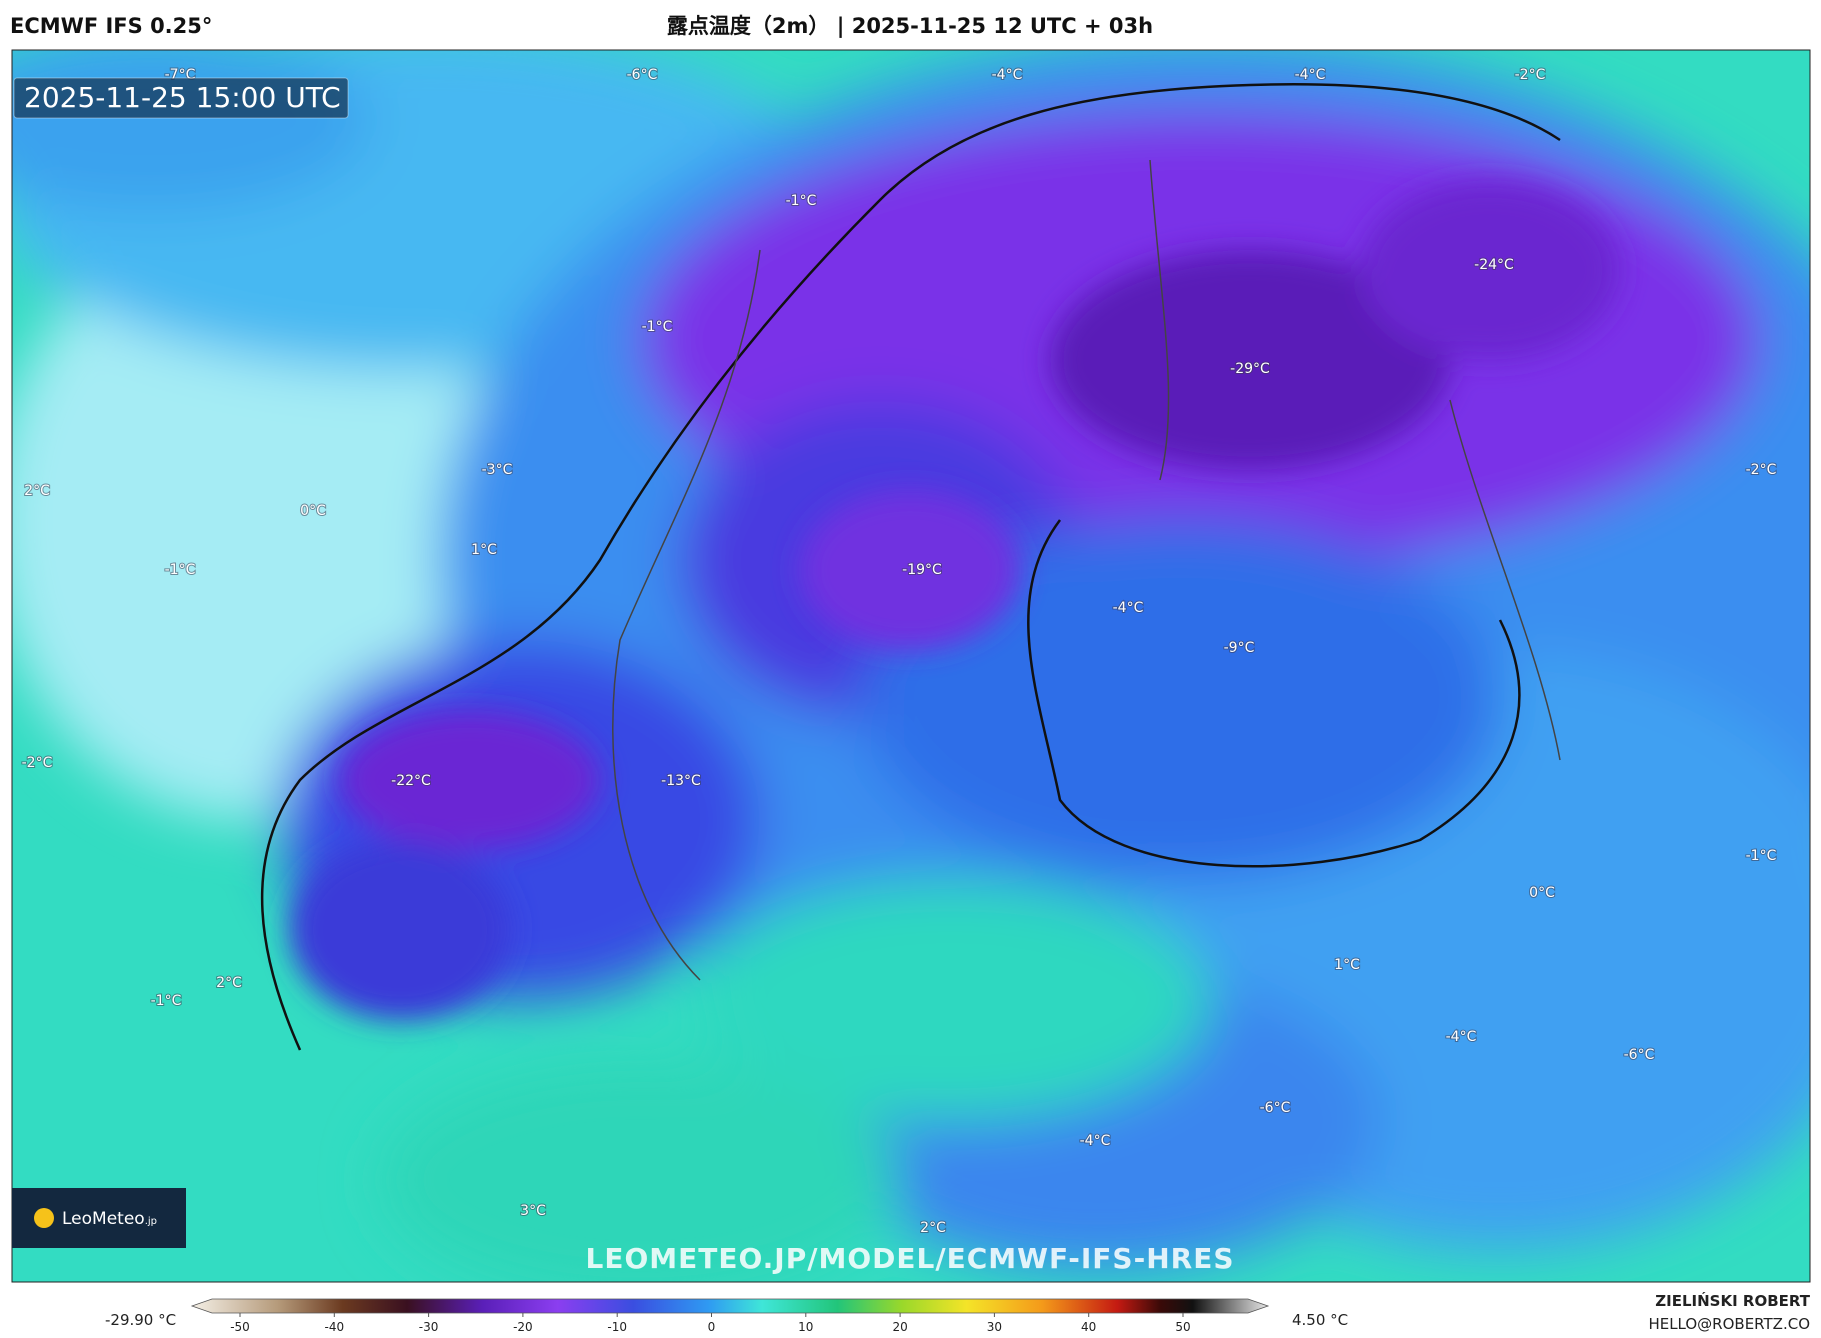 This screenshot has height=1338, width=1821. I want to click on colorbar-tick-label: 50, so click(1182, 1327).